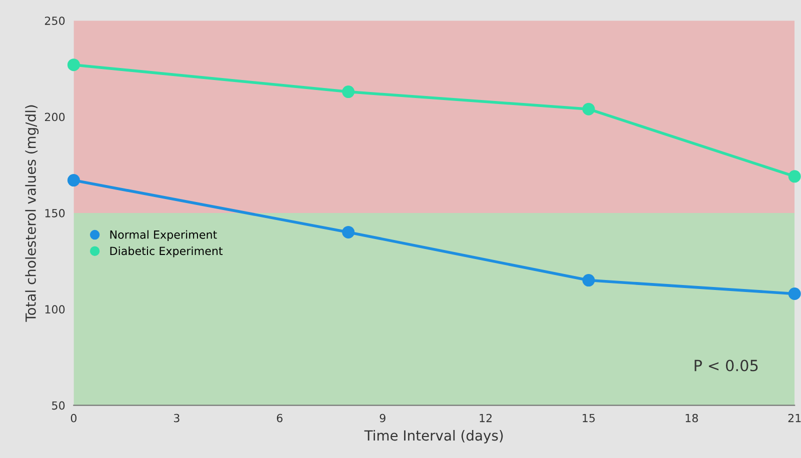 The image size is (801, 458). Describe the element at coordinates (166, 252) in the screenshot. I see `legend-label: Diabetic Experiment` at that location.